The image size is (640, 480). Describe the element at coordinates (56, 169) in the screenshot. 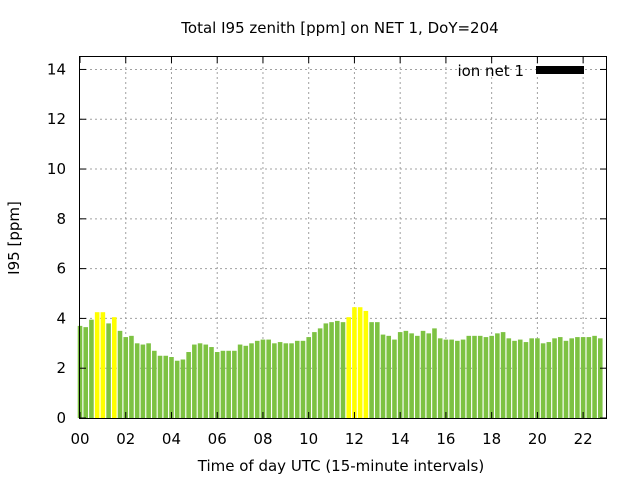

I see `y-tick-label: 10` at that location.